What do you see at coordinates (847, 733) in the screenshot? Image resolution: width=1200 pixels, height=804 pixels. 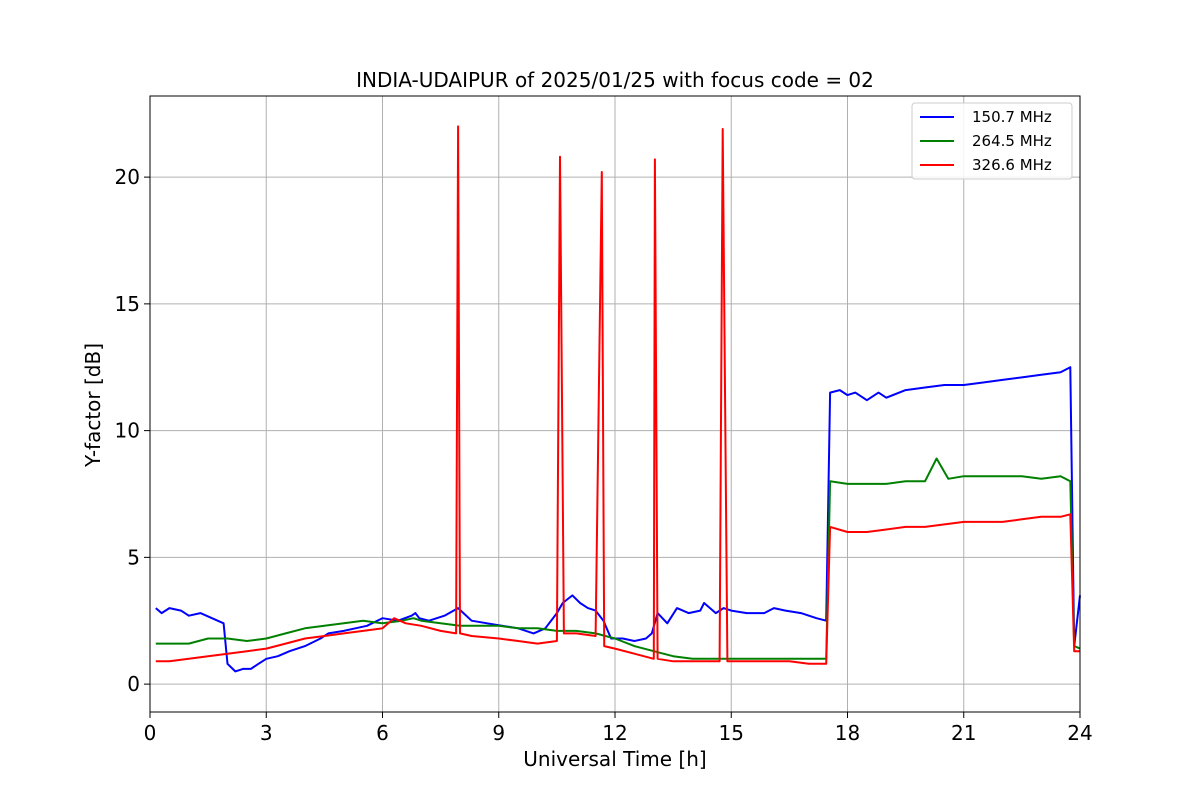 I see `x-tick-label: 18` at bounding box center [847, 733].